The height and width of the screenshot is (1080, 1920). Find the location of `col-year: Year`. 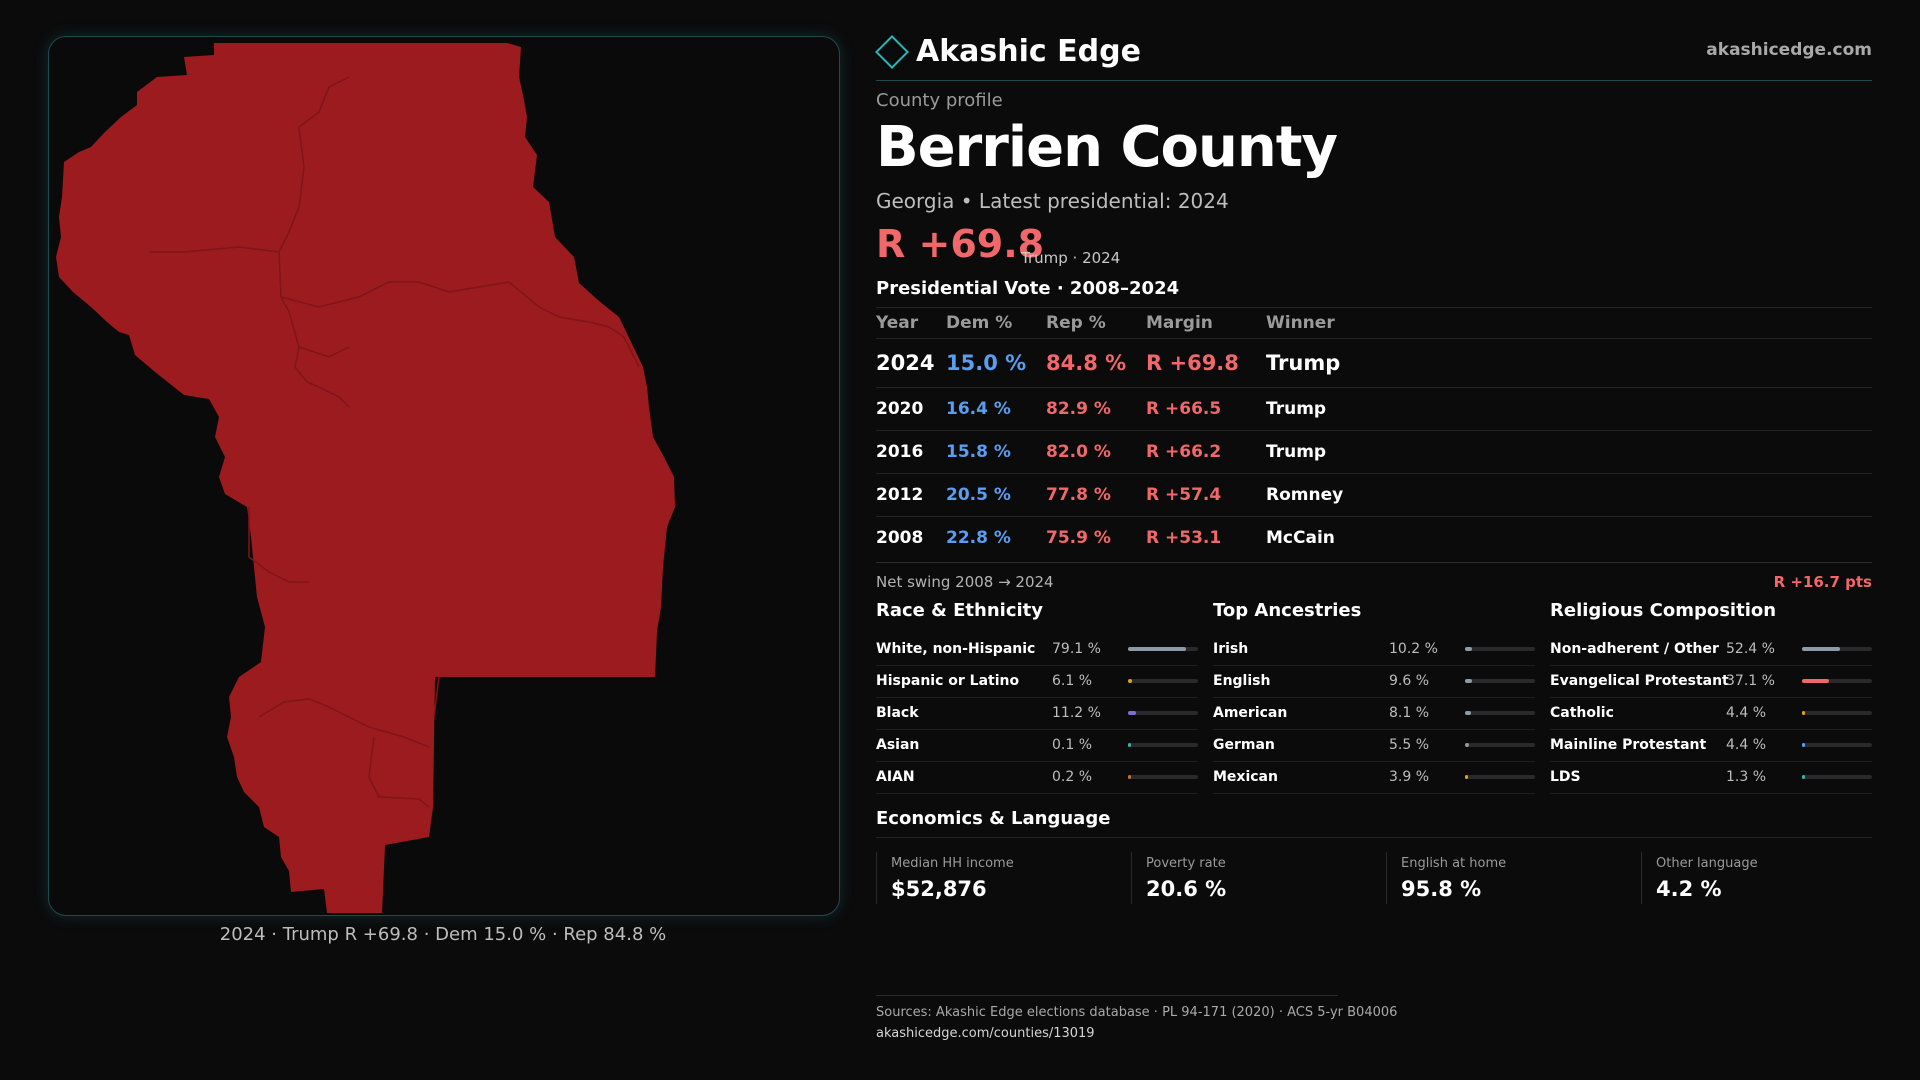

col-year: Year is located at coordinates (897, 323).